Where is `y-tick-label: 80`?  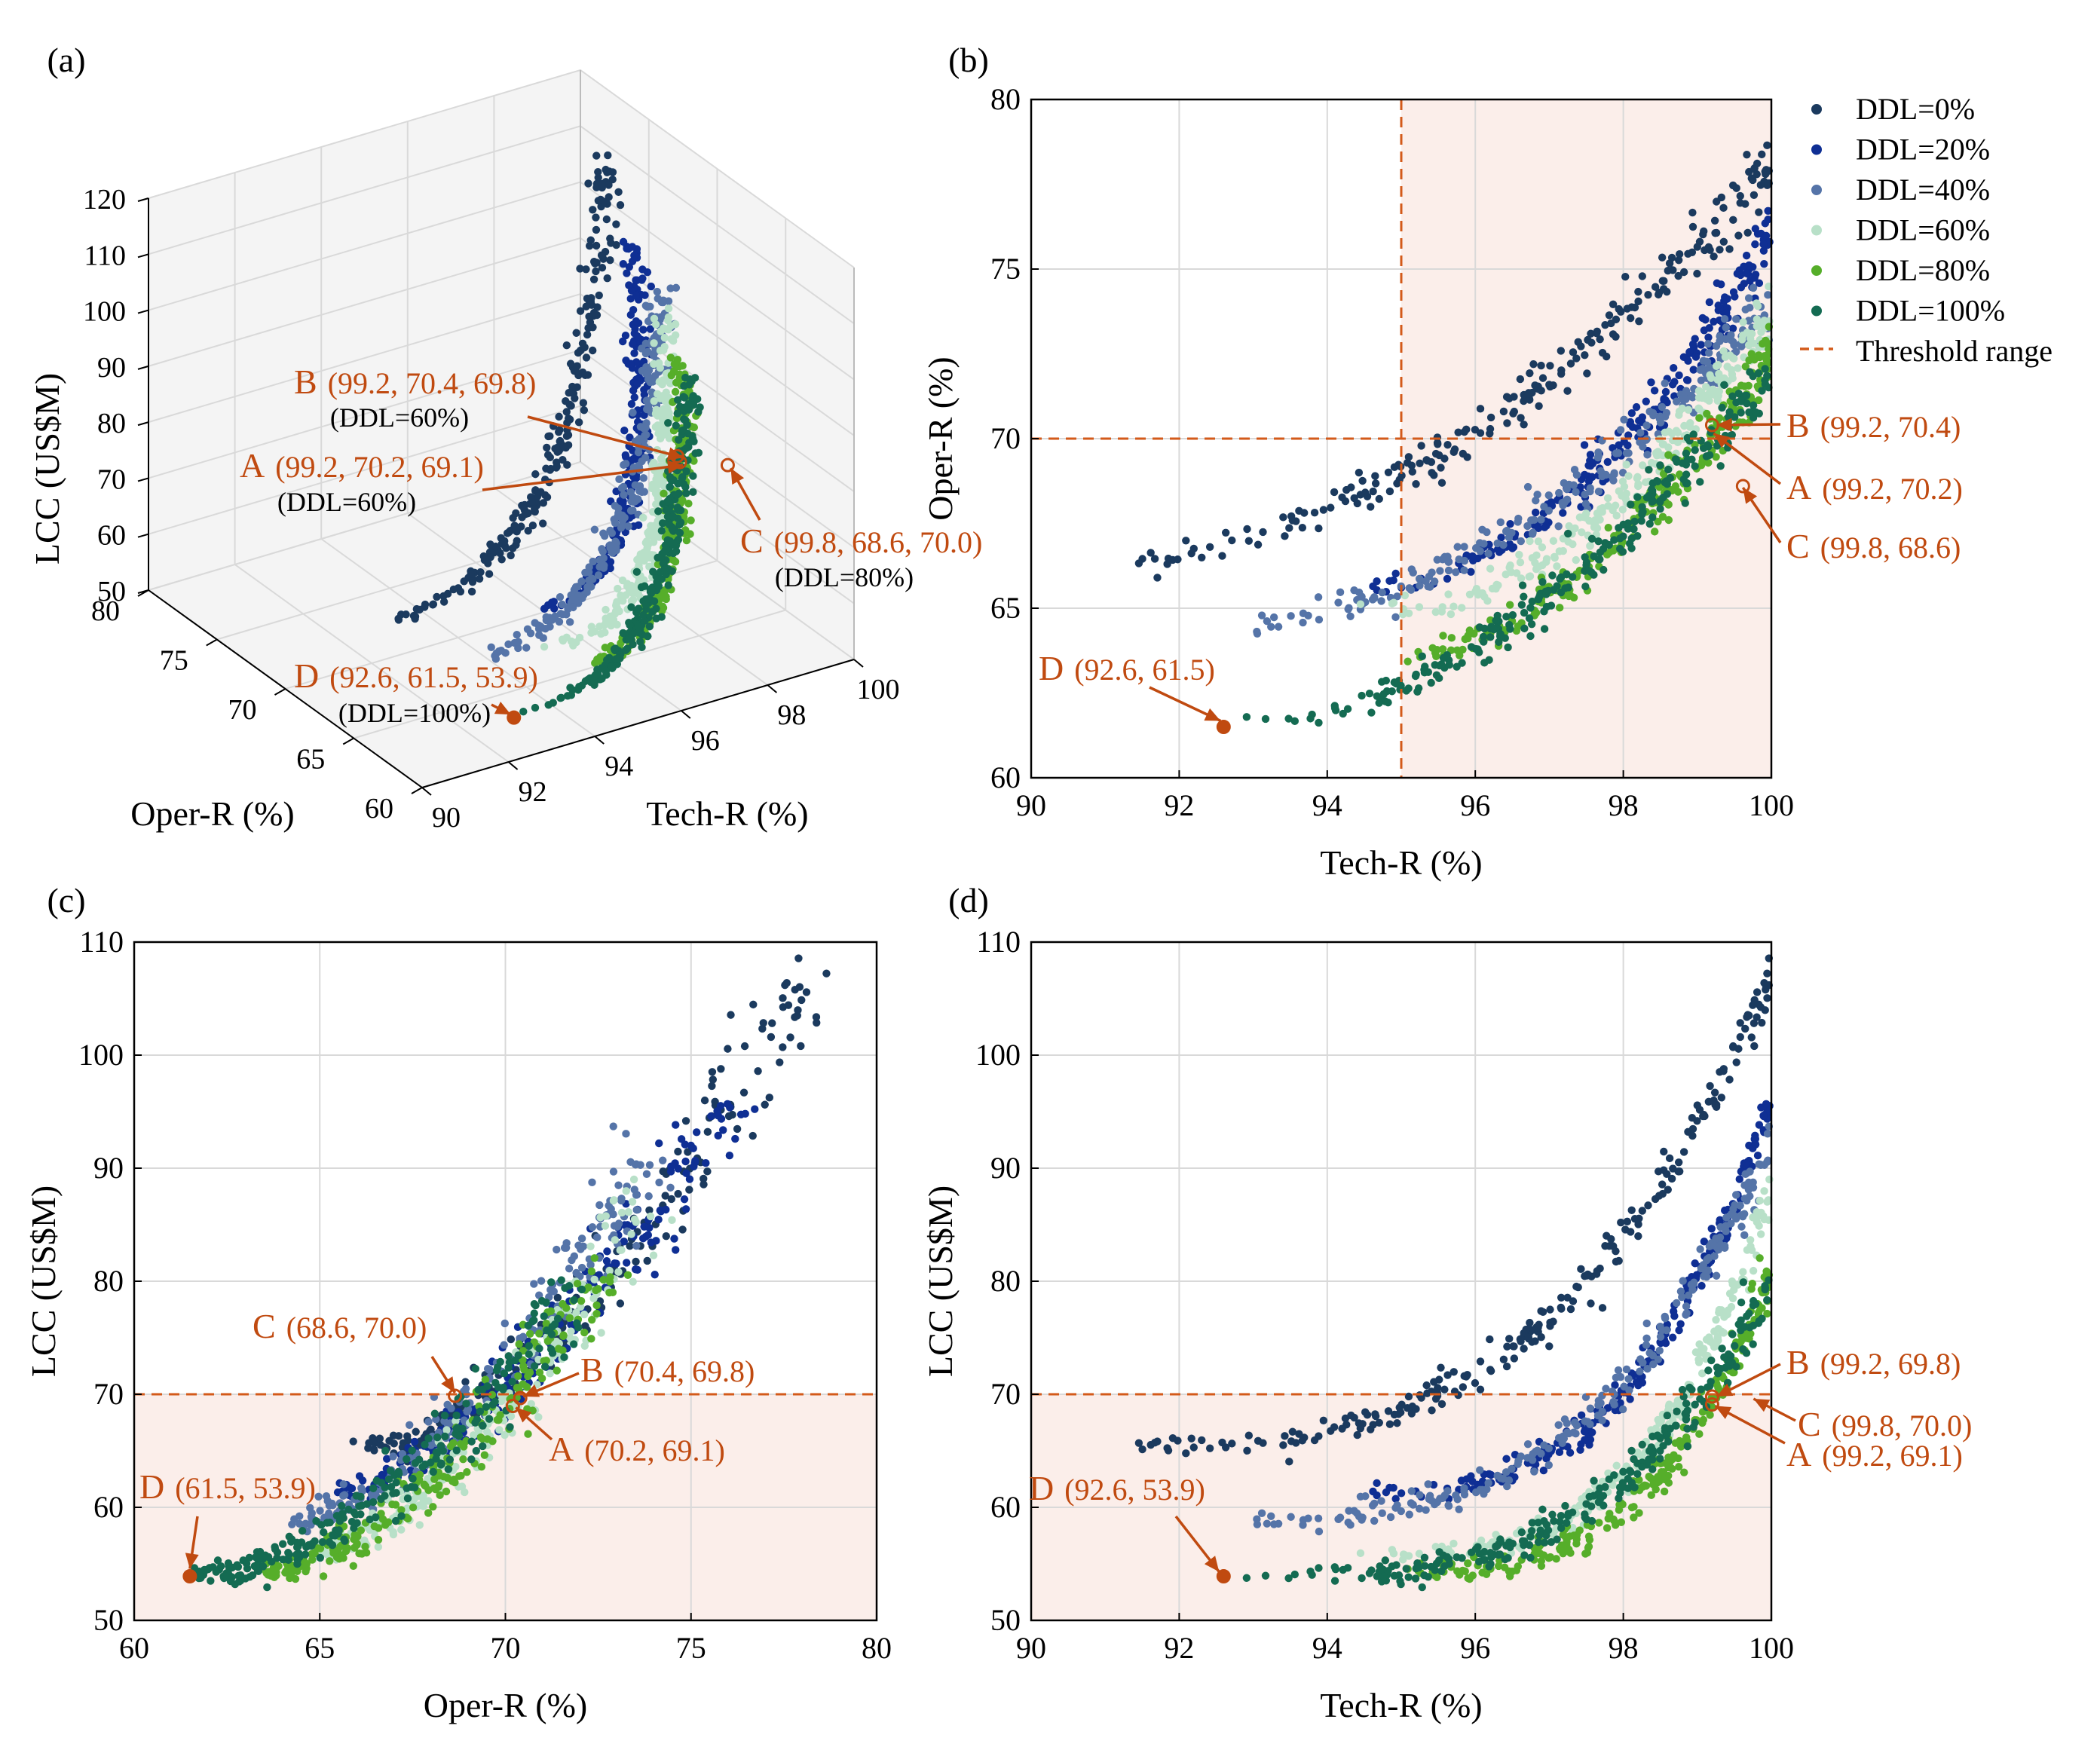 y-tick-label: 80 is located at coordinates (106, 611).